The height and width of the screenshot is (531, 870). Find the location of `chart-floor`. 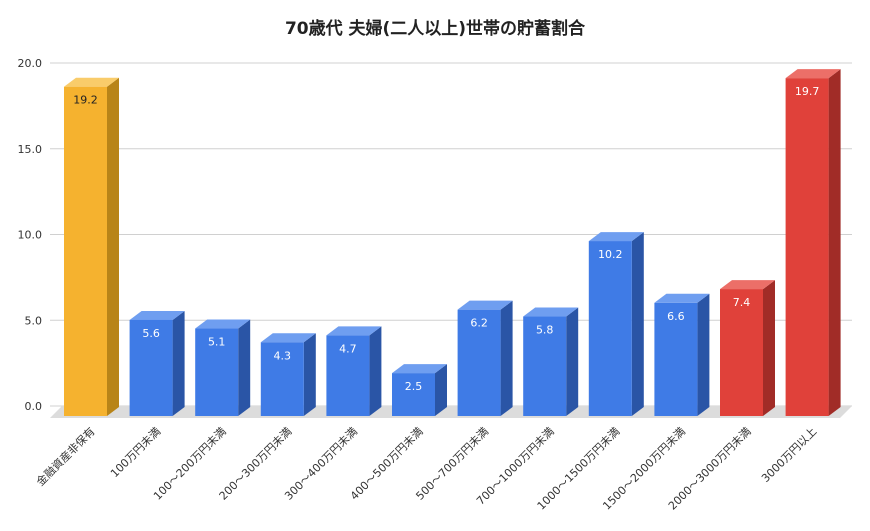

chart-floor is located at coordinates (451, 412).